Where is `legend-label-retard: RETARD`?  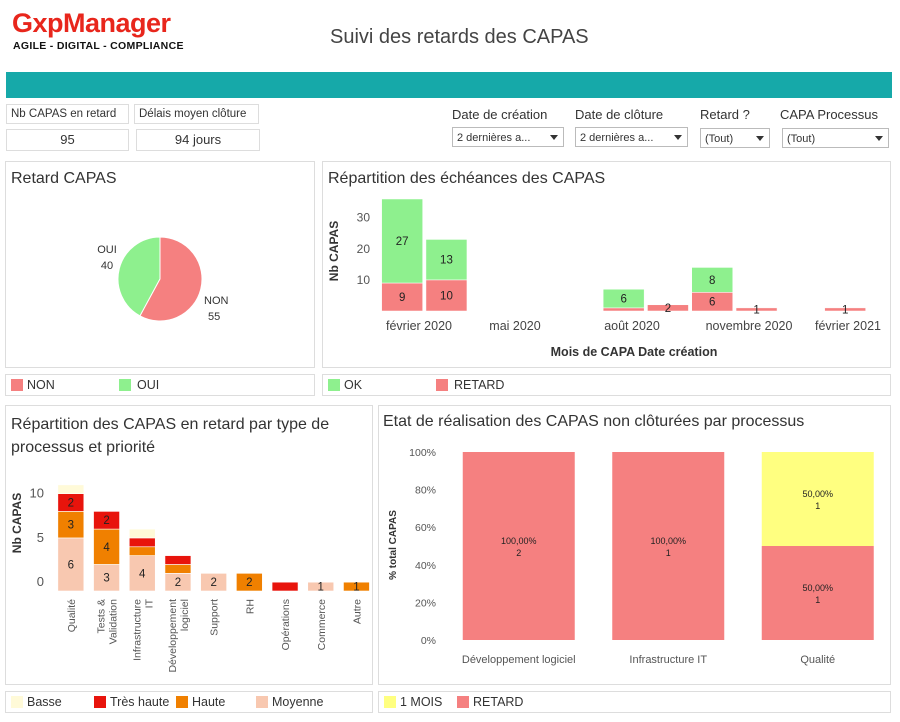
legend-label-retard: RETARD is located at coordinates (479, 385).